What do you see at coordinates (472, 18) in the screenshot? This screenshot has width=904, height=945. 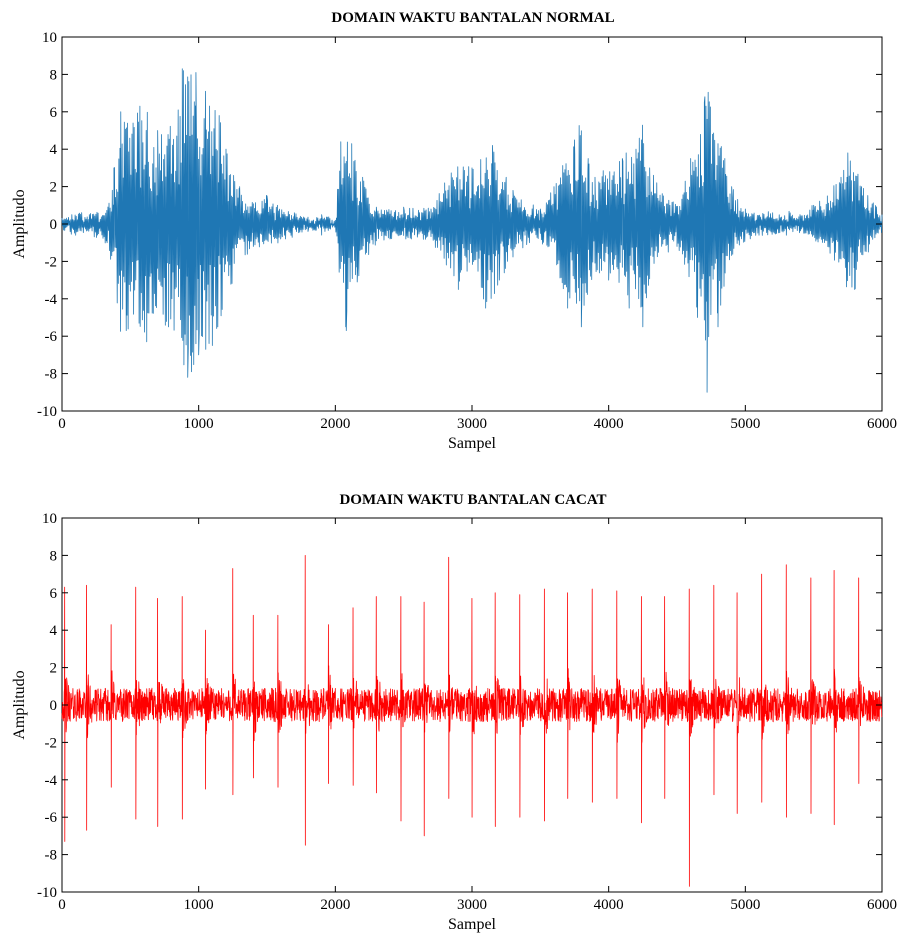 I see `chart-title: DOMAIN WAKTU BANTALAN NORMAL` at bounding box center [472, 18].